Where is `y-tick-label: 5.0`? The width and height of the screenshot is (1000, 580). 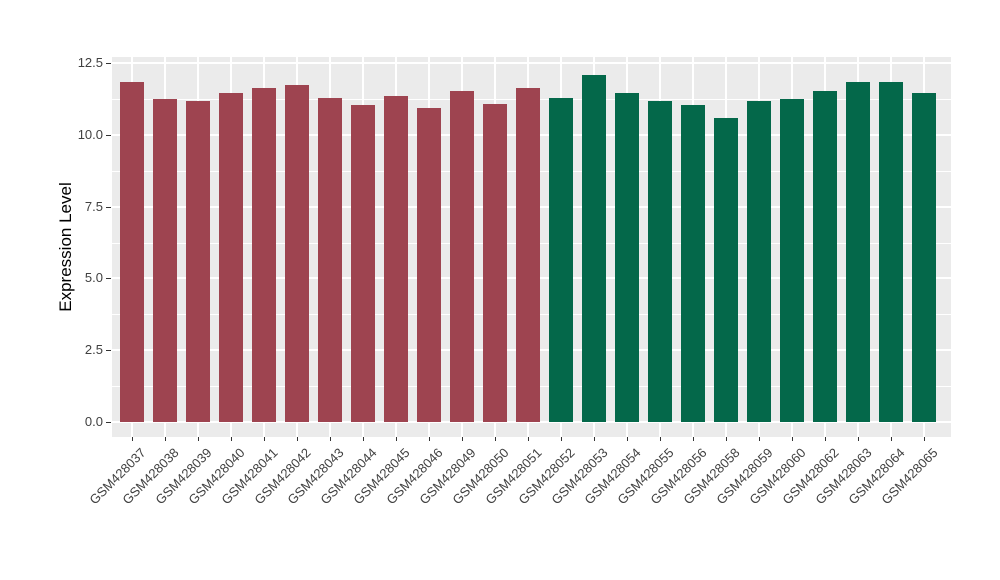 y-tick-label: 5.0 is located at coordinates (93, 278).